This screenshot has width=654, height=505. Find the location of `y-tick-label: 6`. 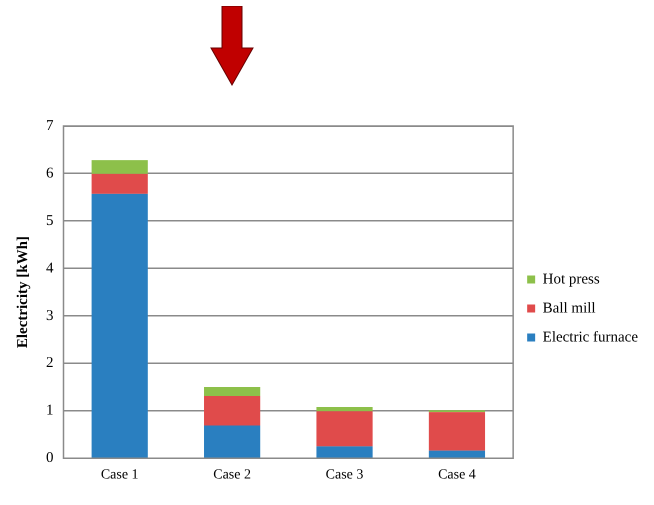

y-tick-label: 6 is located at coordinates (50, 173).